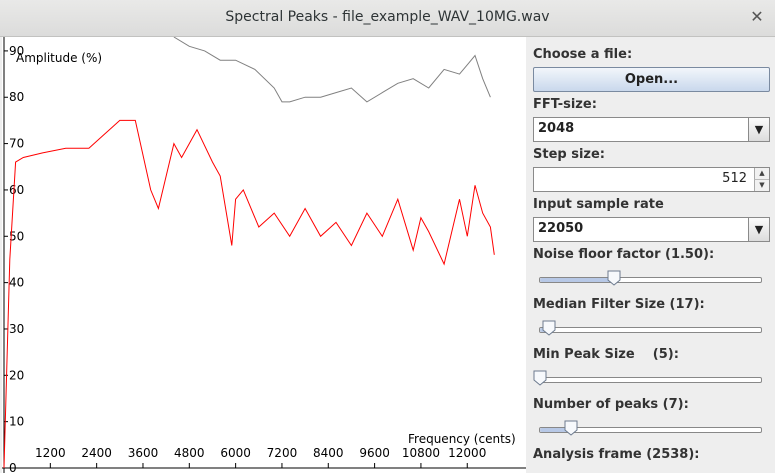  I want to click on x-tick-label: 8400, so click(328, 453).